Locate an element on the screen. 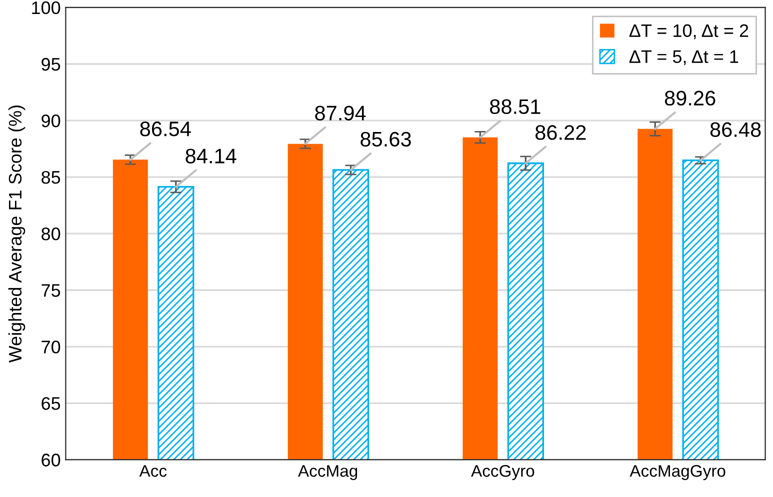 The width and height of the screenshot is (773, 497). legend-label: ΔT = 5, Δt = 1 is located at coordinates (683, 58).